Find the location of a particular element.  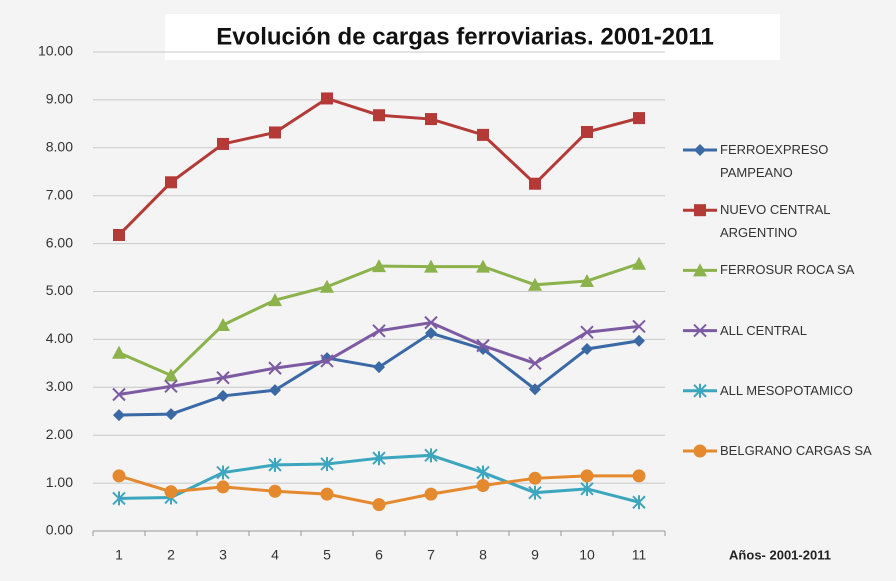

legend-label: ALL MESOPOTAMICO is located at coordinates (786, 390).